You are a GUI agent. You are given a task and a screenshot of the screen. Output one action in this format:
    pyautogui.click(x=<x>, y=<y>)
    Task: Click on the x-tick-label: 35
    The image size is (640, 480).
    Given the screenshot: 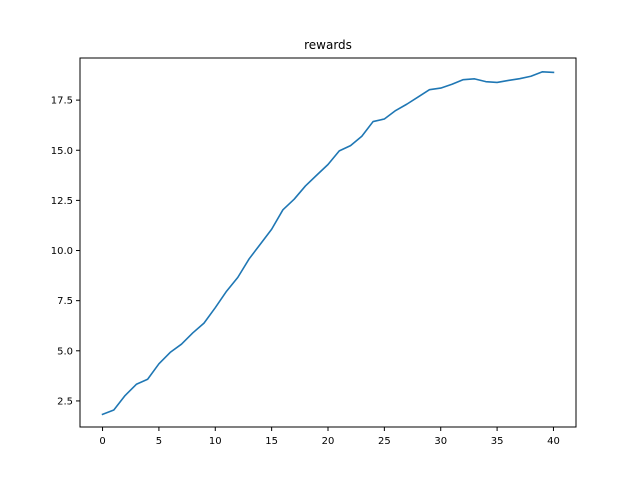 What is the action you would take?
    pyautogui.click(x=497, y=441)
    